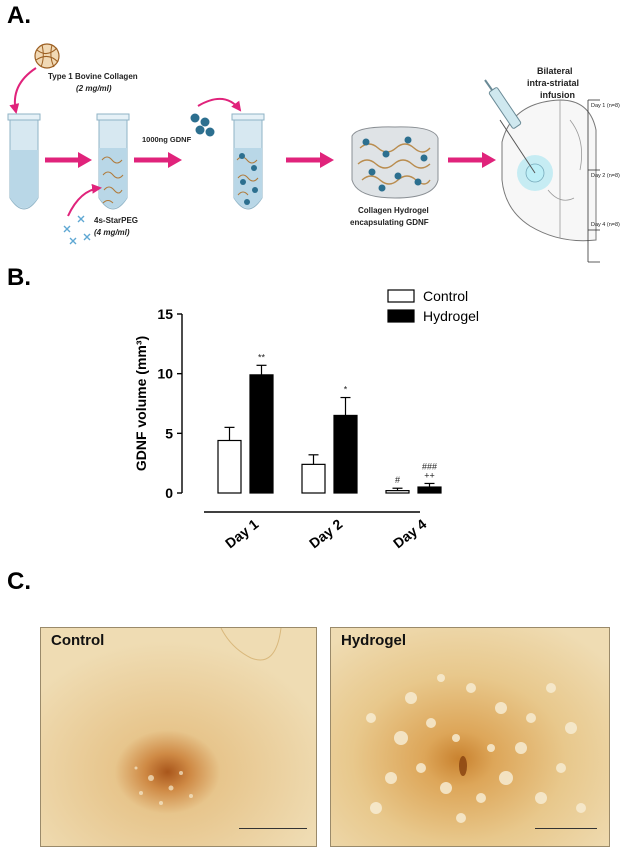 The image size is (625, 847). Describe the element at coordinates (429, 490) in the screenshot. I see `bar-hydrogel-day4` at that location.